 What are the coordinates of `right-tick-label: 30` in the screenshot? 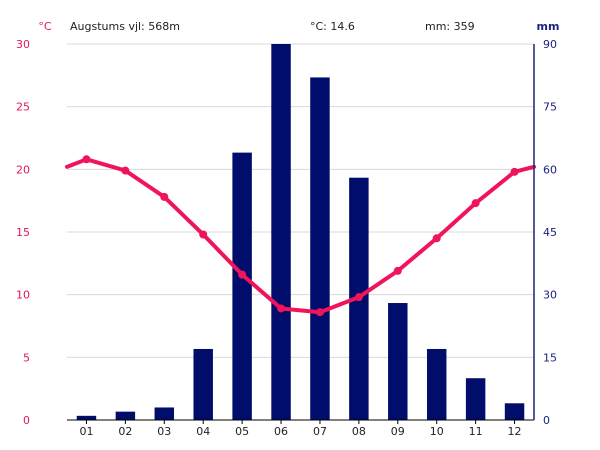 It's located at (550, 295).